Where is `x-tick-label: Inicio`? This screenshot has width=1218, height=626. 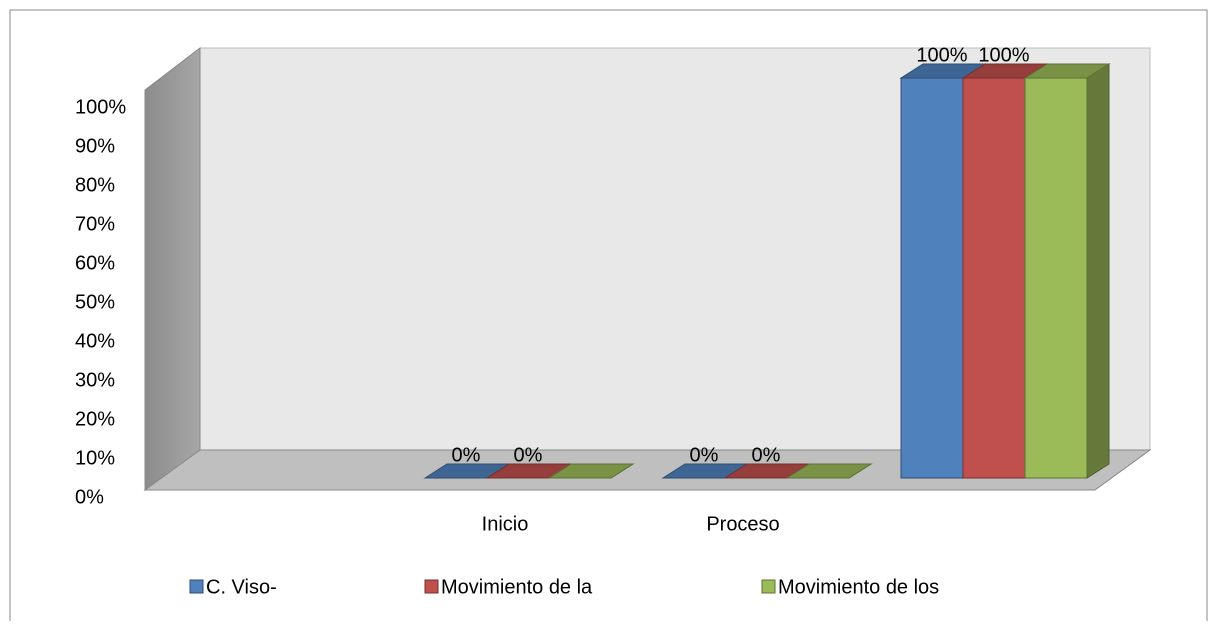
x-tick-label: Inicio is located at coordinates (505, 524).